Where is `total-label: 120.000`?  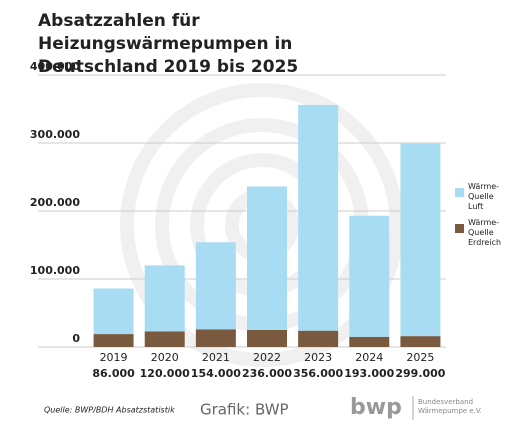
total-label: 120.000 is located at coordinates (165, 373).